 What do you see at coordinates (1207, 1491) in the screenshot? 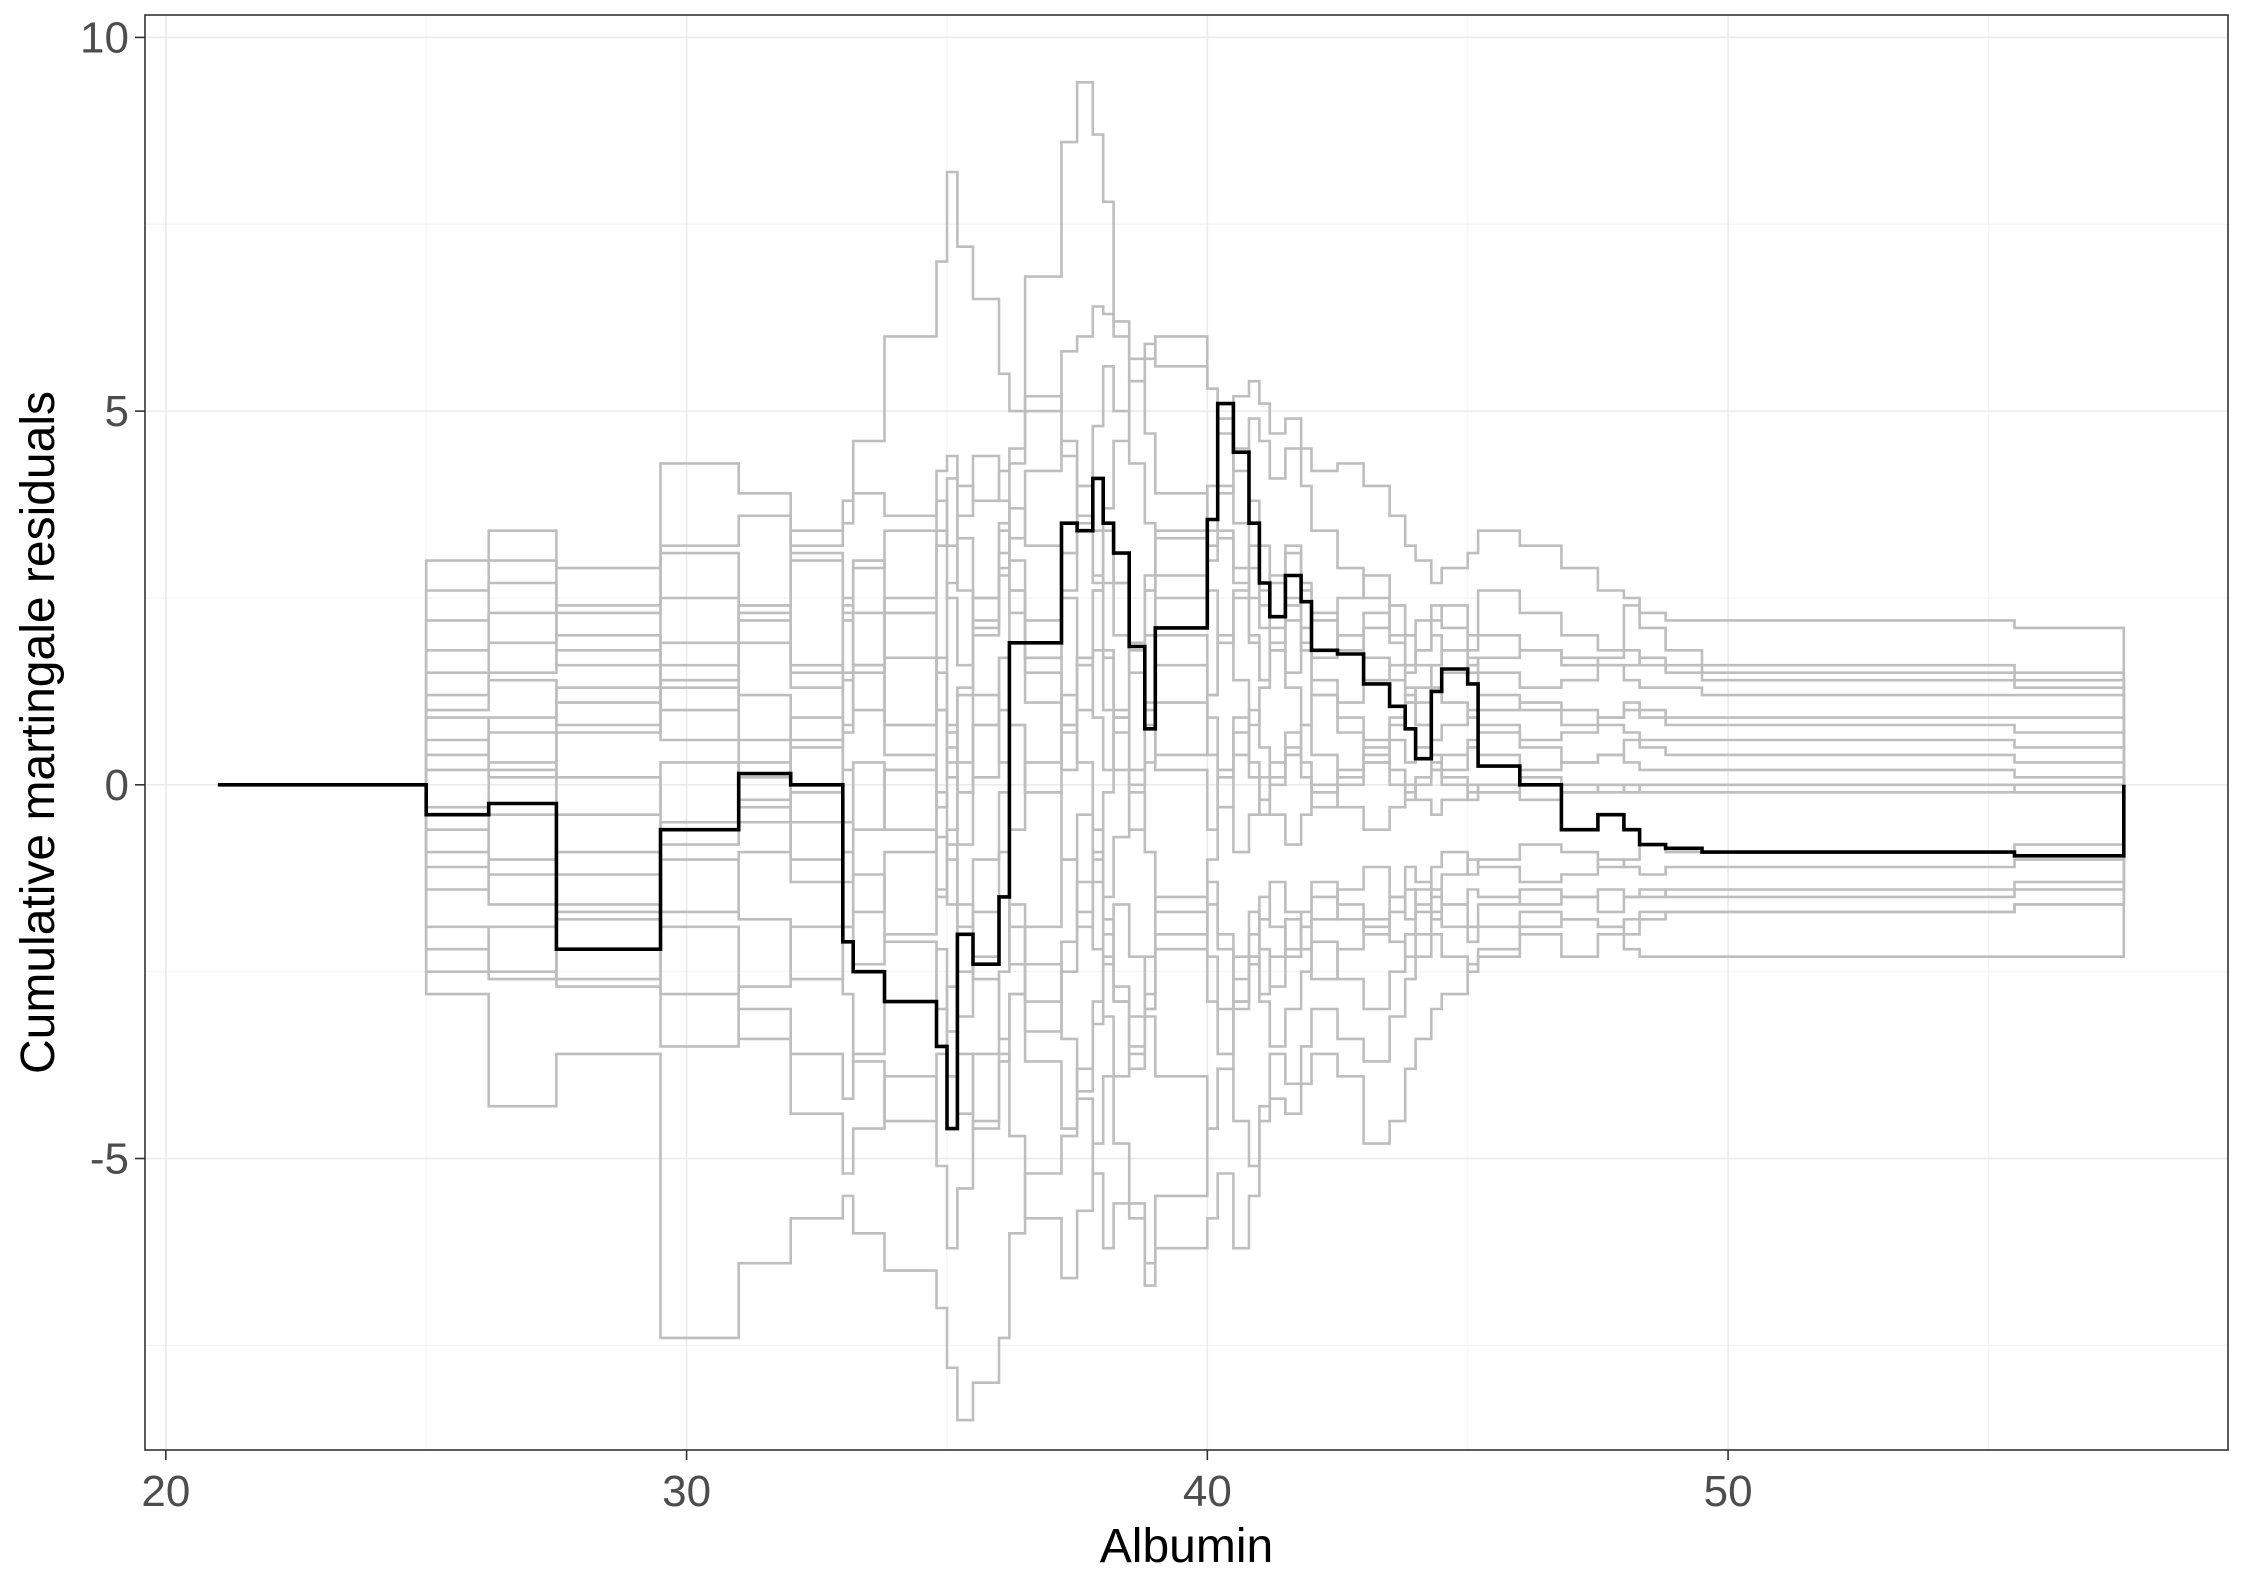
I see `x-tick-label: 40` at bounding box center [1207, 1491].